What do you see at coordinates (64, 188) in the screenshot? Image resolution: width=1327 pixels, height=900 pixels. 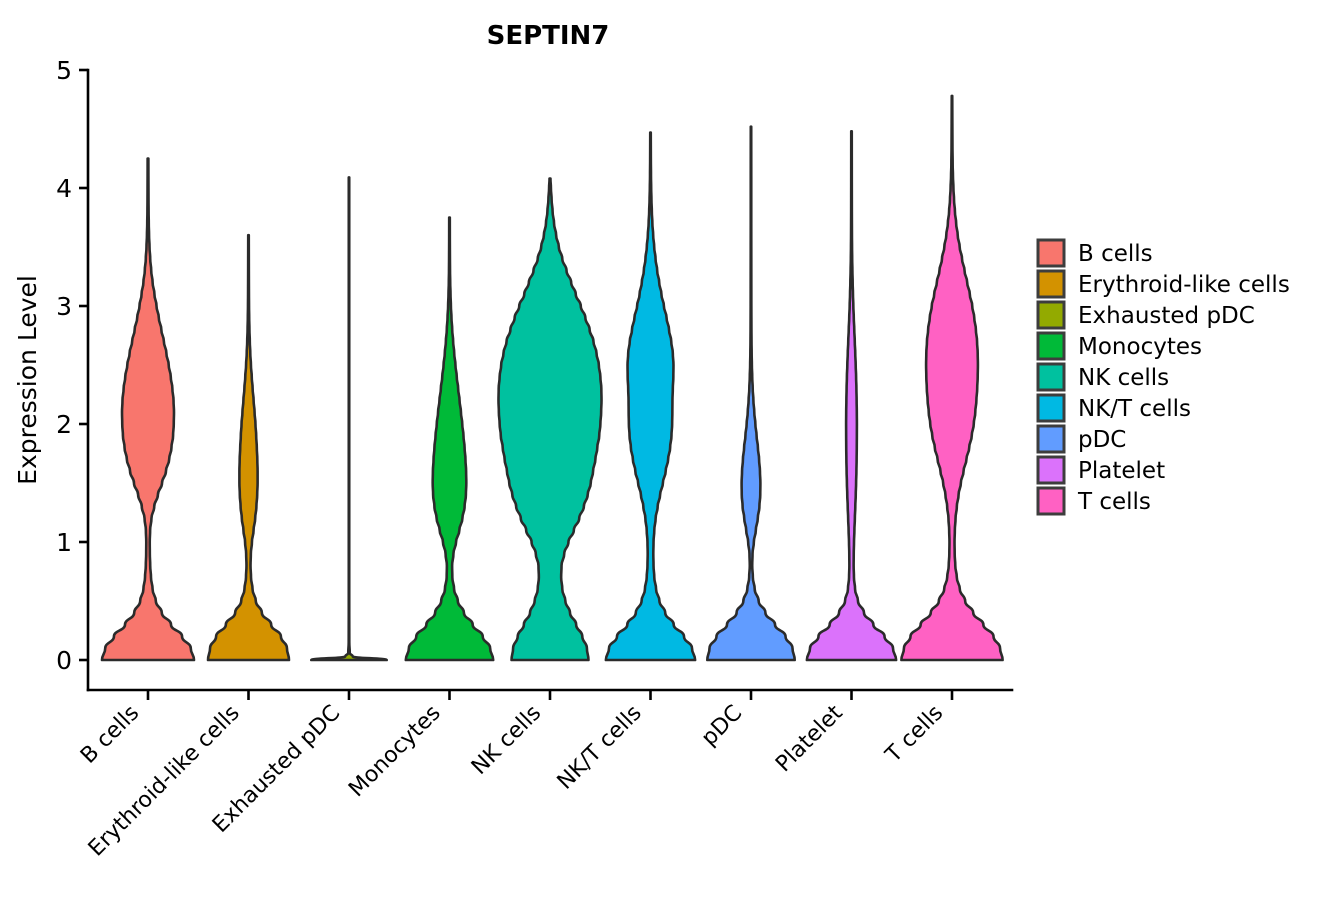 I see `y-tick-label: 4` at bounding box center [64, 188].